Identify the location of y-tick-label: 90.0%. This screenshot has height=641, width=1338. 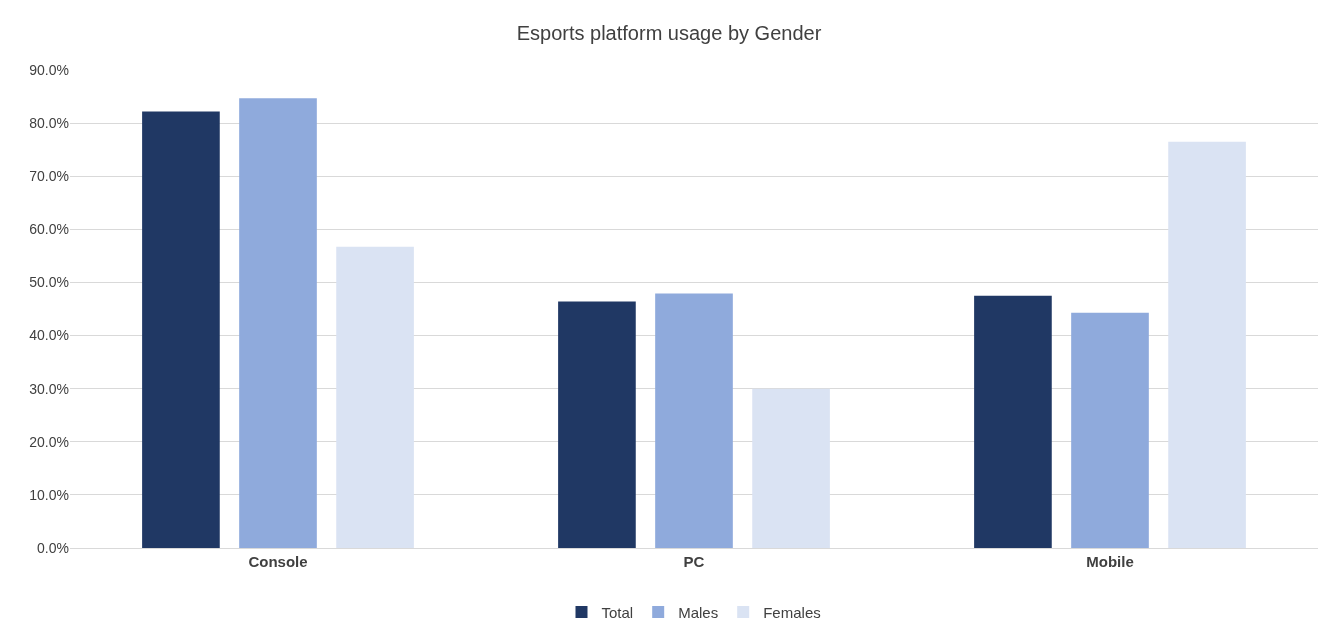
(49, 69).